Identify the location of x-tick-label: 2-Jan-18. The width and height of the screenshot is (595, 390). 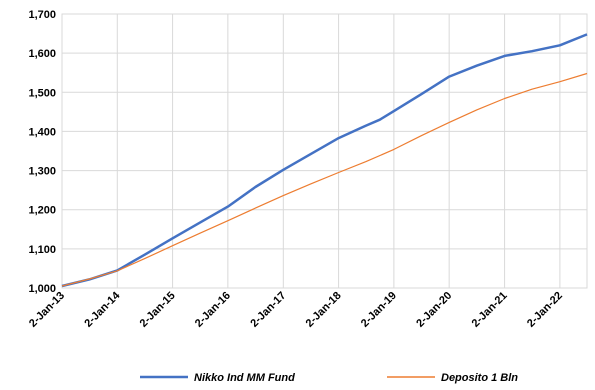
(324, 310).